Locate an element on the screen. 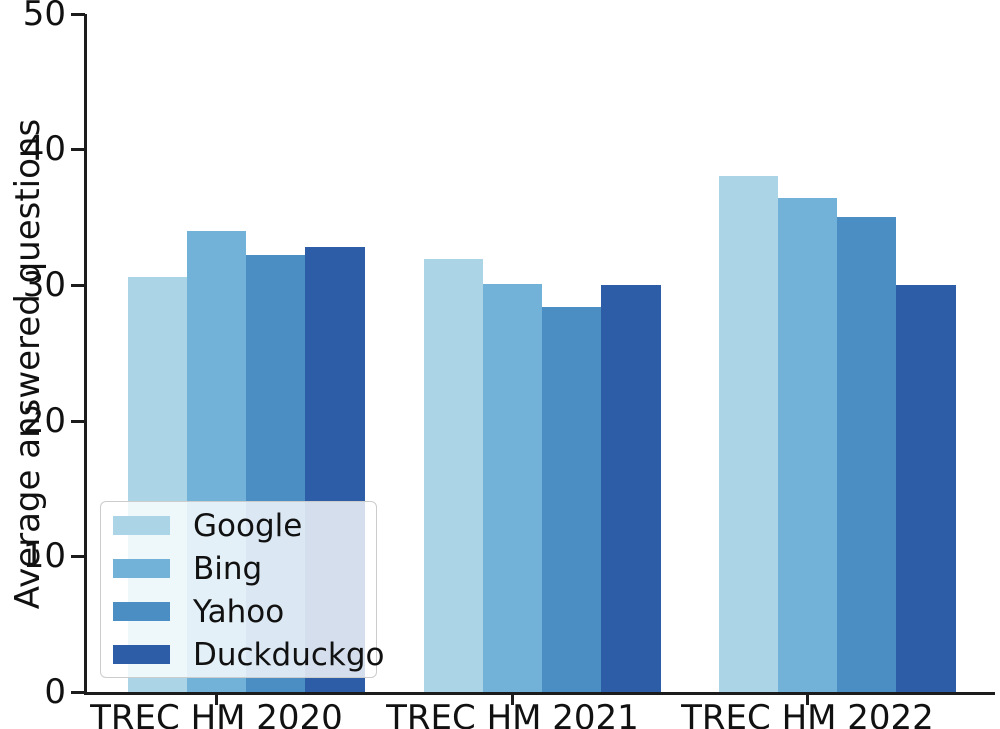  legend-item-google: Google is located at coordinates (244, 525).